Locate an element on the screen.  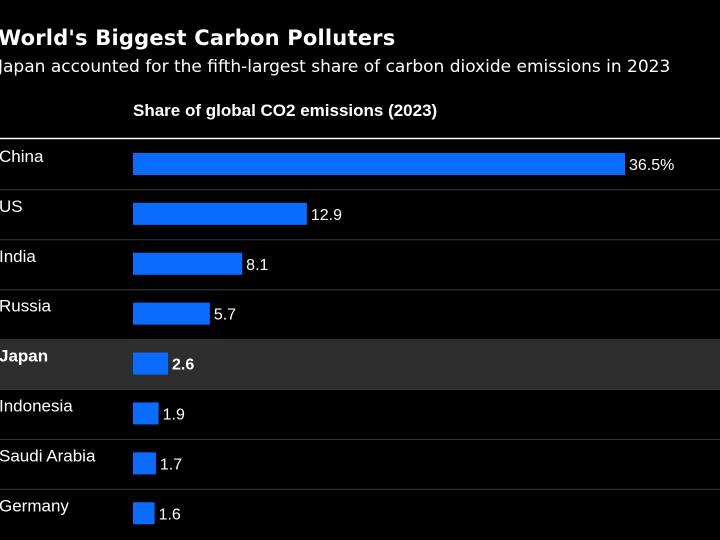
category-label-germany: Germany is located at coordinates (34, 505).